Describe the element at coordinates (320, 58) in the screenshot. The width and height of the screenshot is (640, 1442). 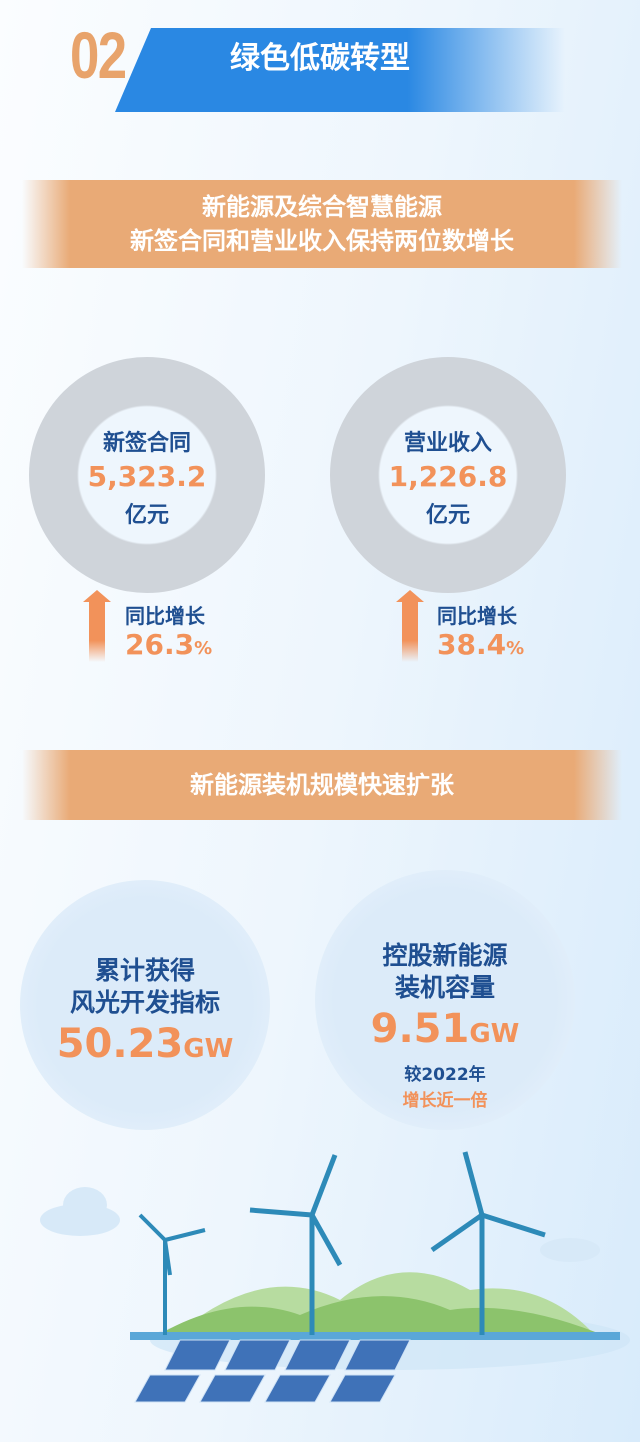
I see `section-title: 绿色低碳转型` at that location.